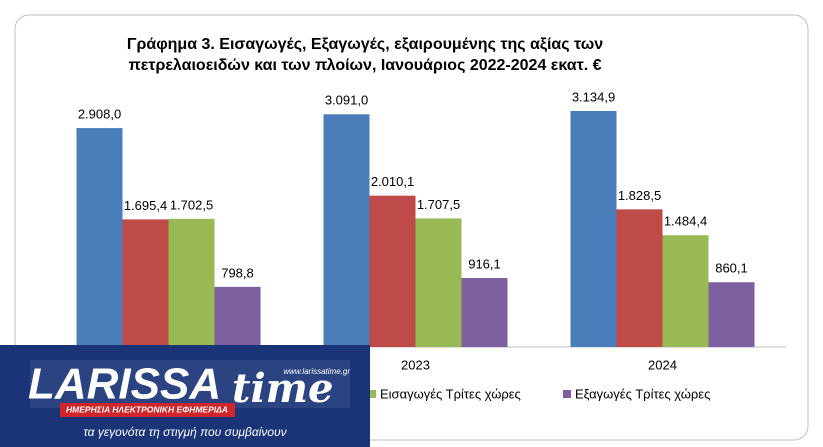 The height and width of the screenshot is (447, 823). What do you see at coordinates (99, 114) in the screenshot?
I see `data-label: 2.908,0` at bounding box center [99, 114].